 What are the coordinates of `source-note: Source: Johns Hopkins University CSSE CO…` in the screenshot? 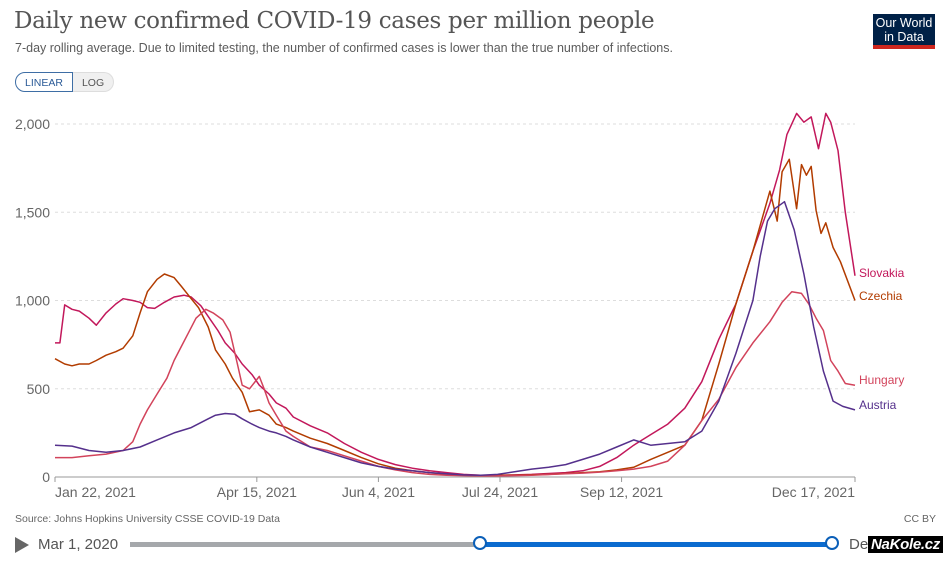 It's located at (147, 519).